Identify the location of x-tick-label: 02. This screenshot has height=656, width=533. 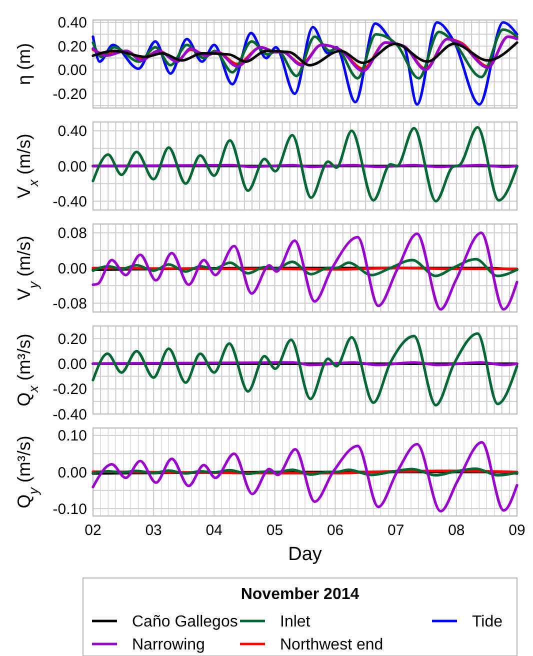
(93, 530).